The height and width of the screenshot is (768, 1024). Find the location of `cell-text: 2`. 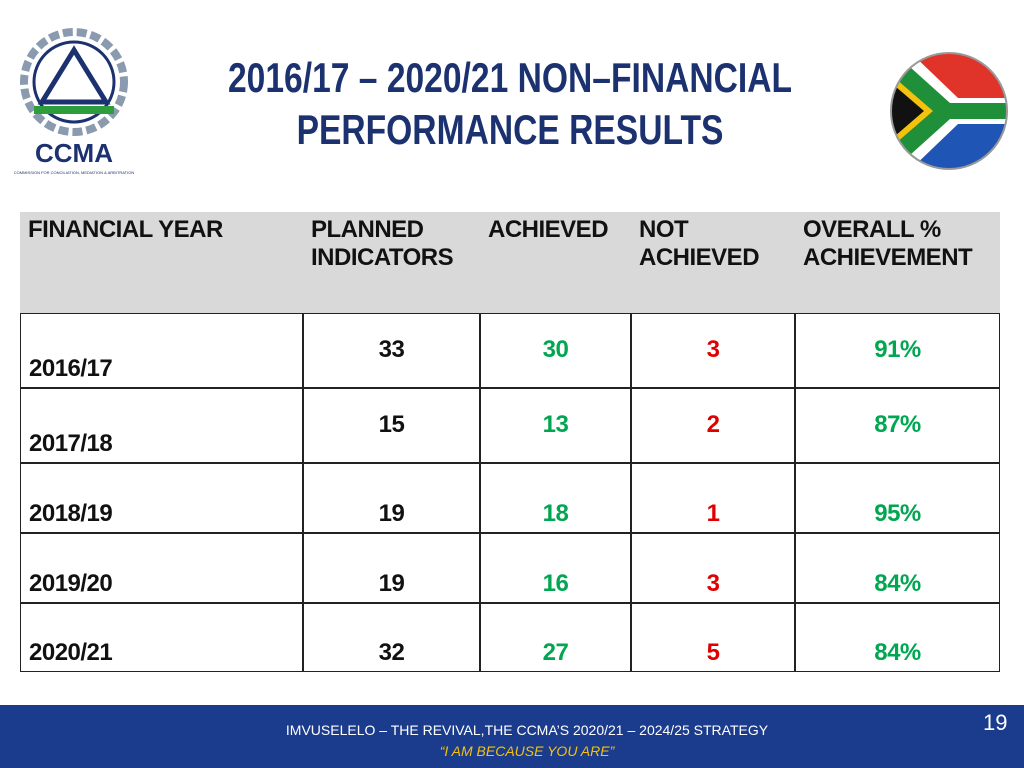

cell-text: 2 is located at coordinates (713, 424).